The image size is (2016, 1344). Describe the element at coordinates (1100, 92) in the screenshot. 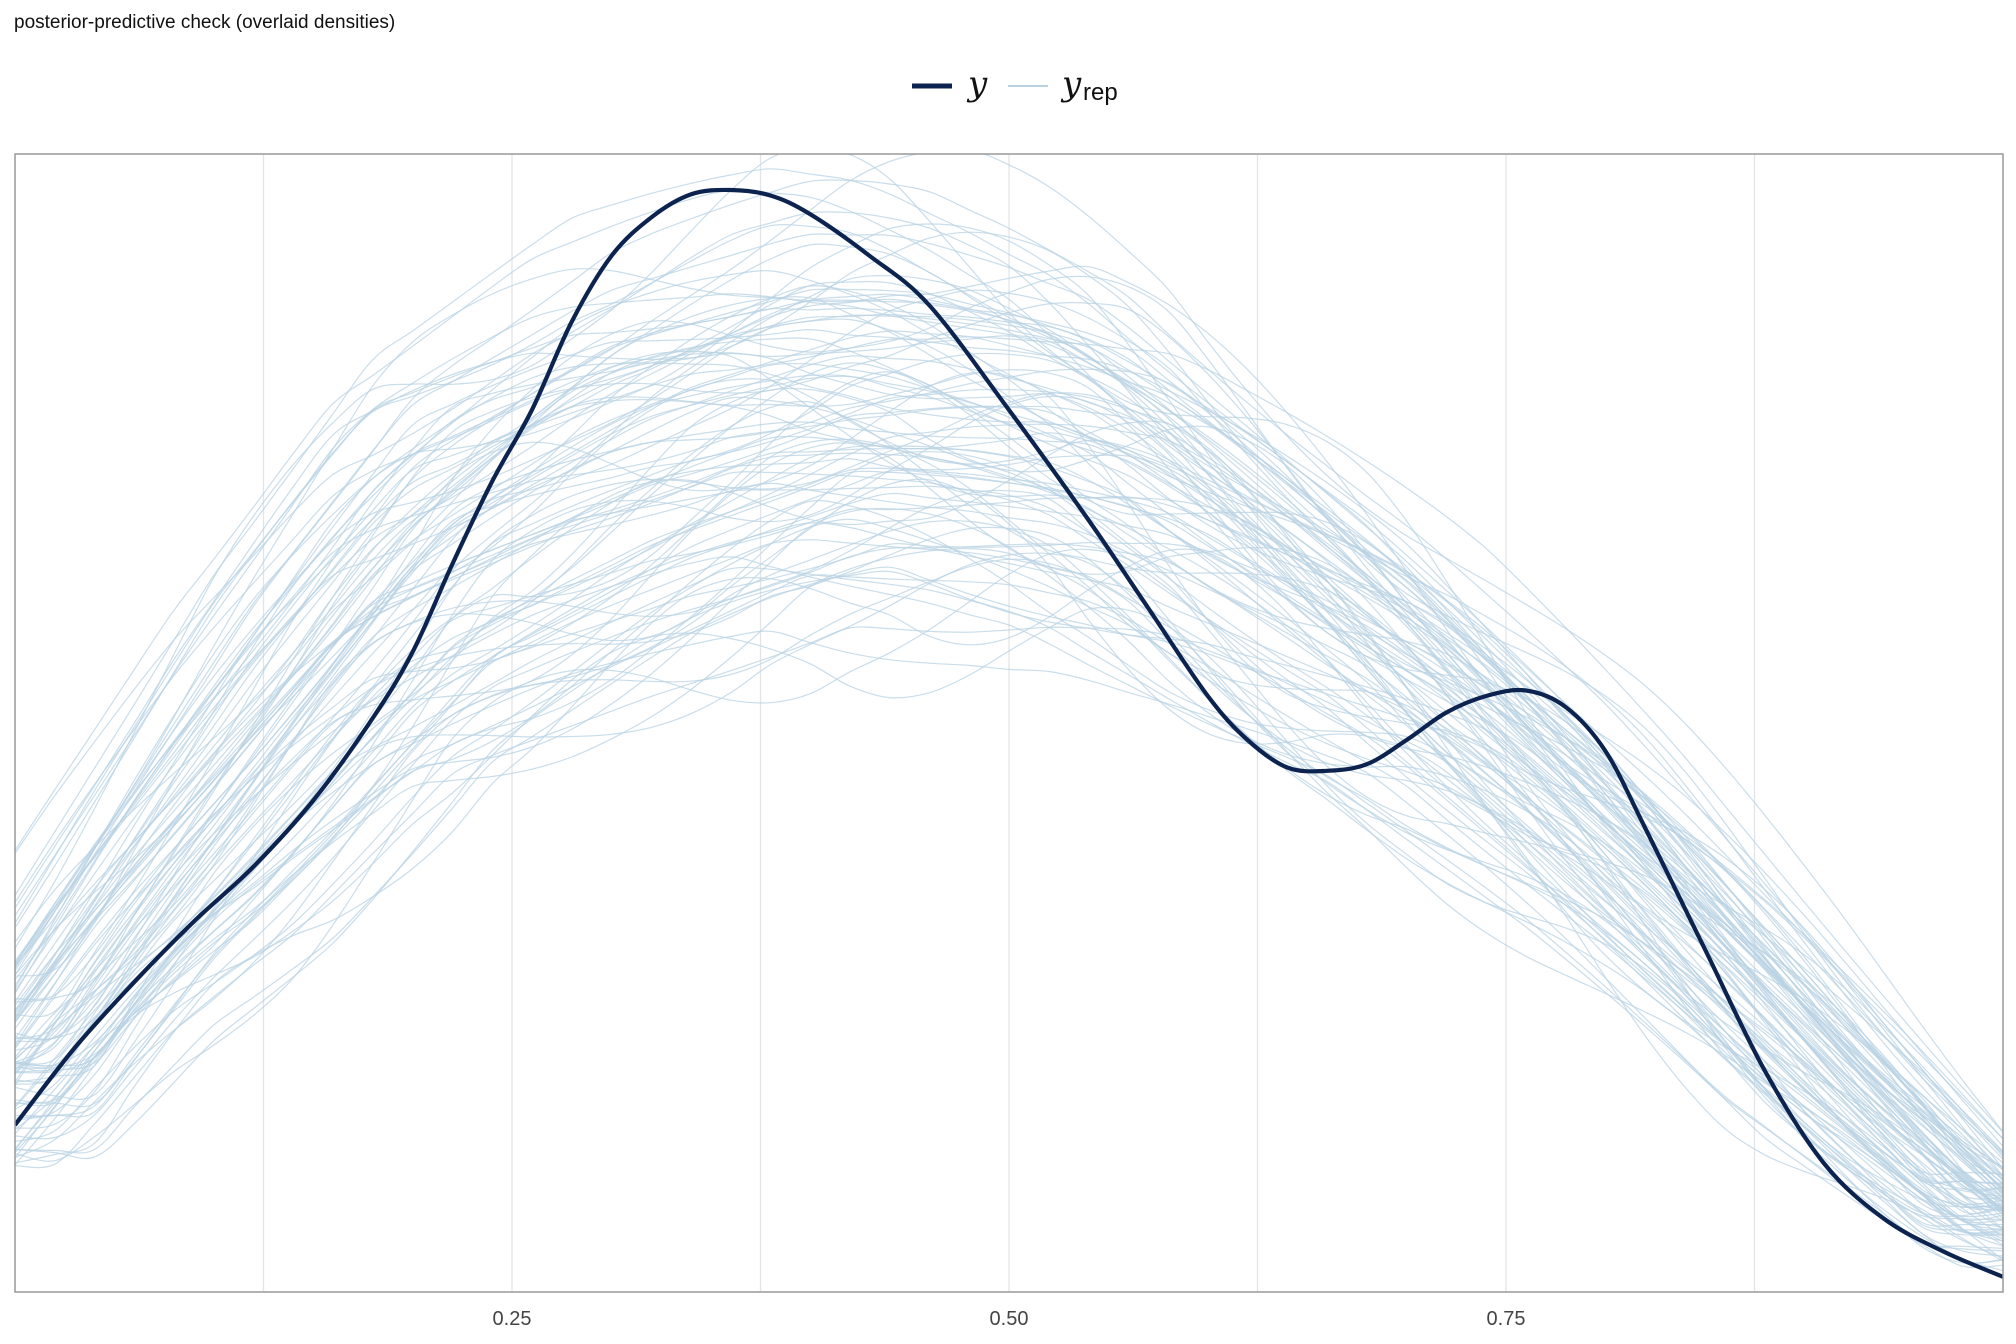

I see `legend-yrep-subscript: rep` at that location.